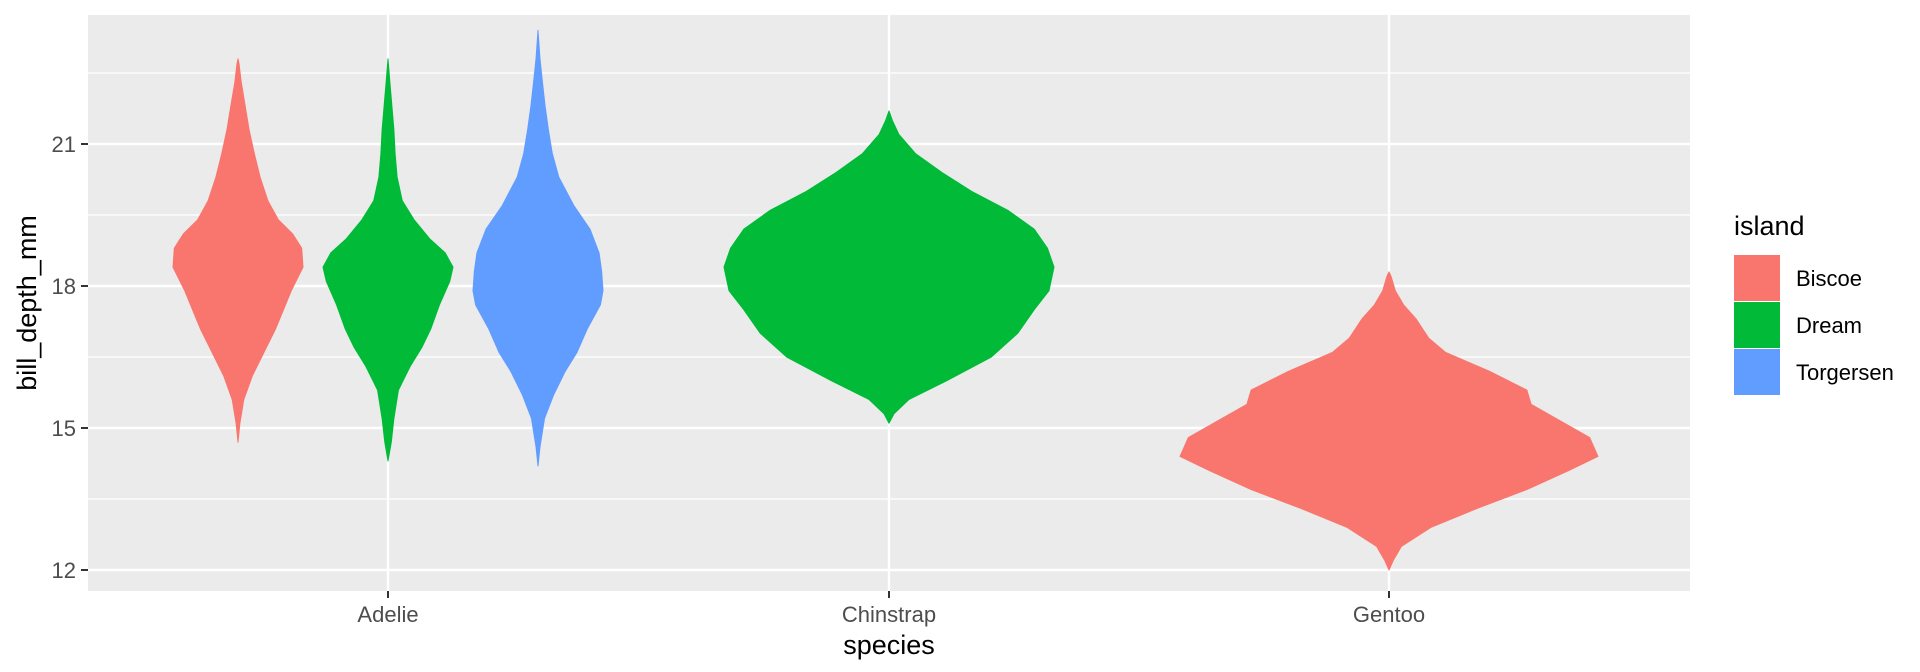 Image resolution: width=1920 pixels, height=672 pixels. What do you see at coordinates (387, 614) in the screenshot?
I see `x-tick-label-adelie: Adelie` at bounding box center [387, 614].